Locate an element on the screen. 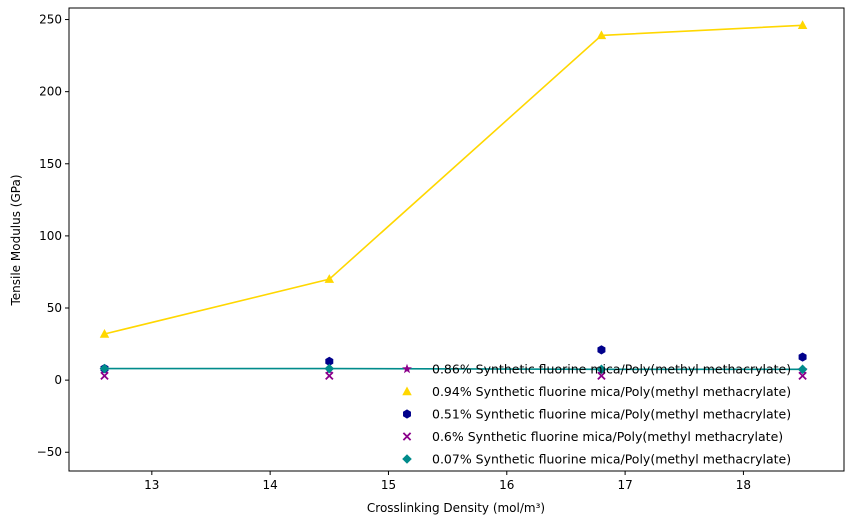  y-axis-ticks: −50 0 50 100 150 200 250 is located at coordinates (53, 236).